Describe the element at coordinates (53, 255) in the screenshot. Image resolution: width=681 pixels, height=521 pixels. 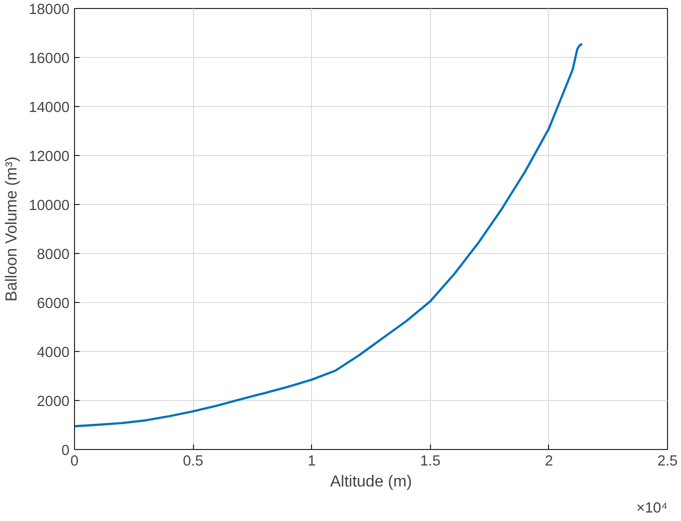
I see `y-tick-label: 8000` at that location.